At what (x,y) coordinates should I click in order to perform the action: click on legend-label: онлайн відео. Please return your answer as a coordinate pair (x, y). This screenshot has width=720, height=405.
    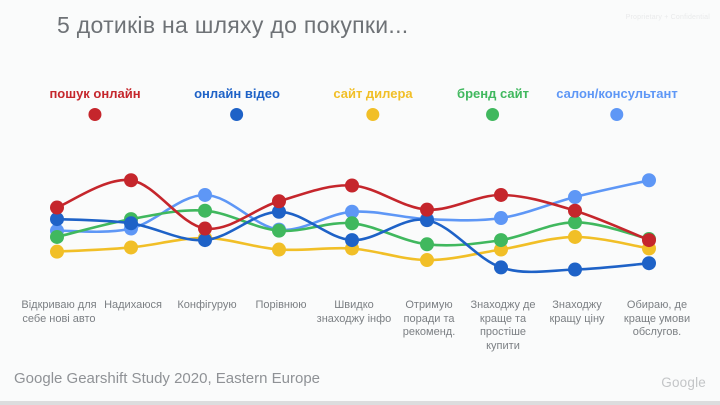
    Looking at the image, I should click on (237, 93).